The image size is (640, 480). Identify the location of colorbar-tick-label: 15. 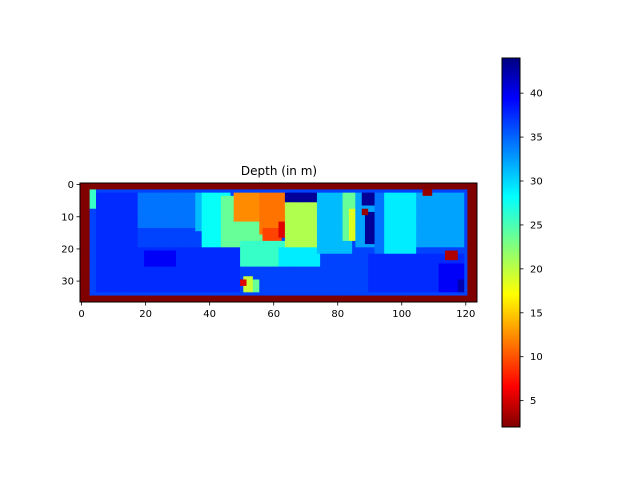
(536, 313).